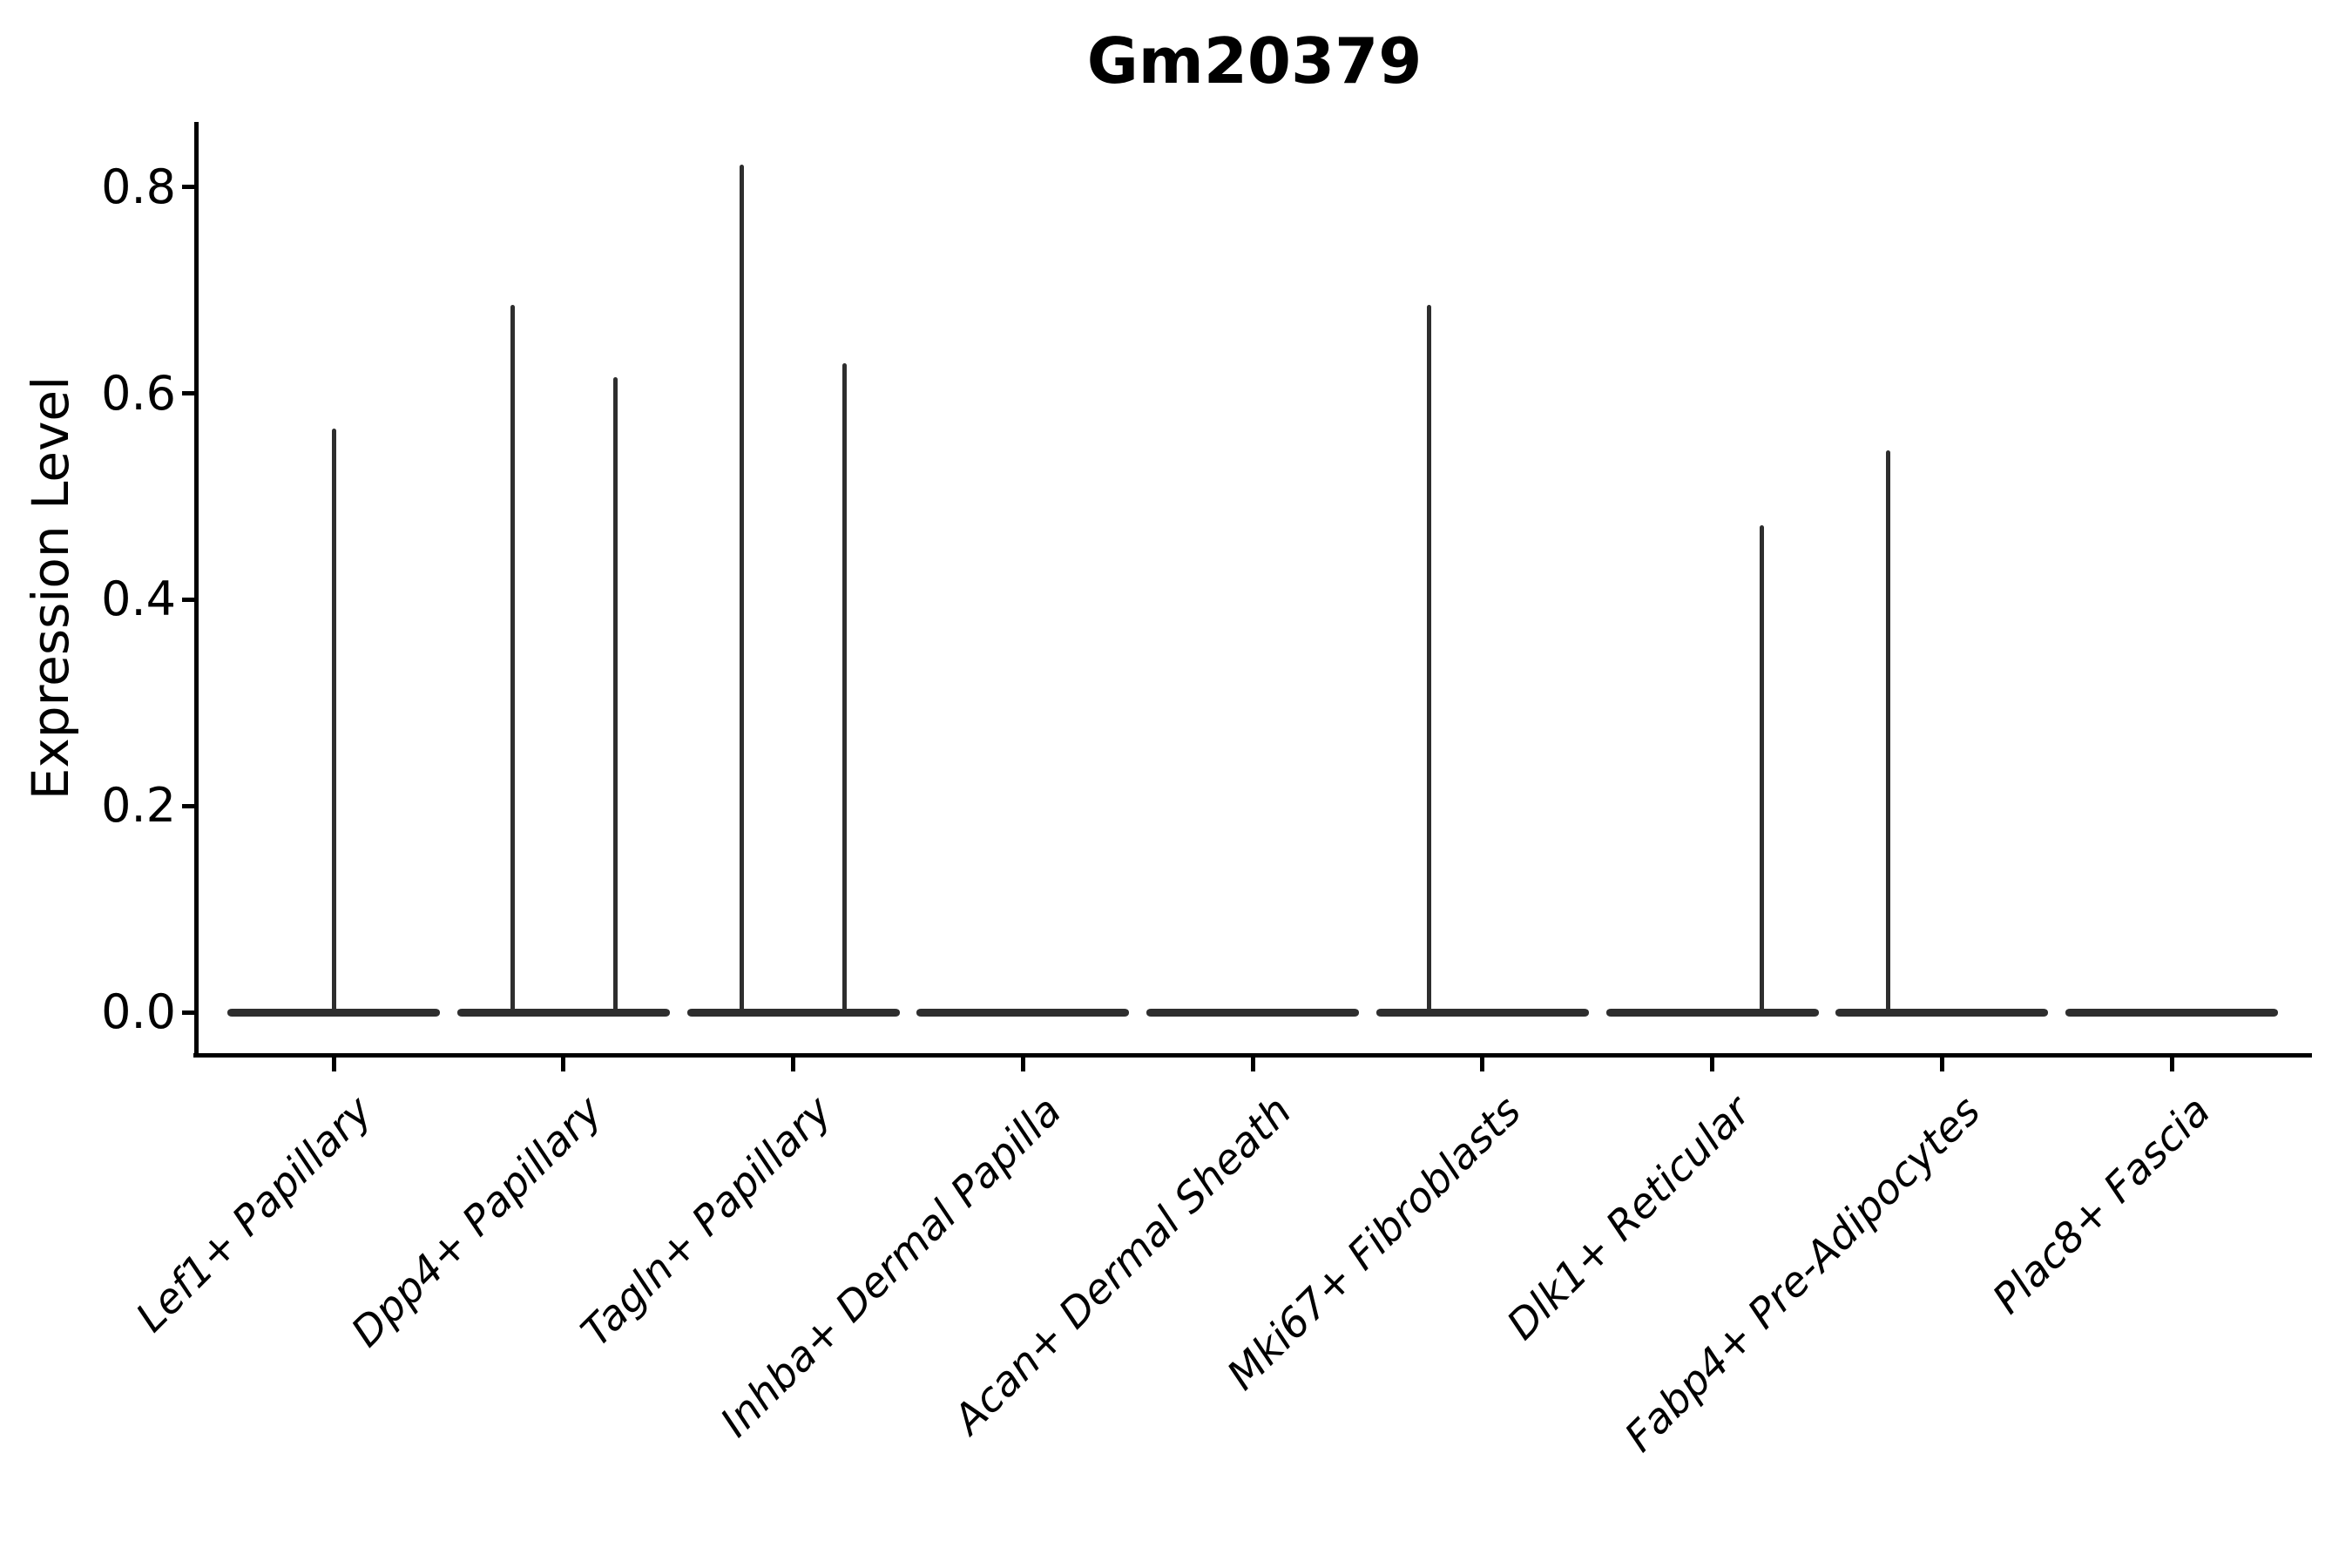  I want to click on x-tick-label: Dlk1+ Reticular, so click(1629, 1218).